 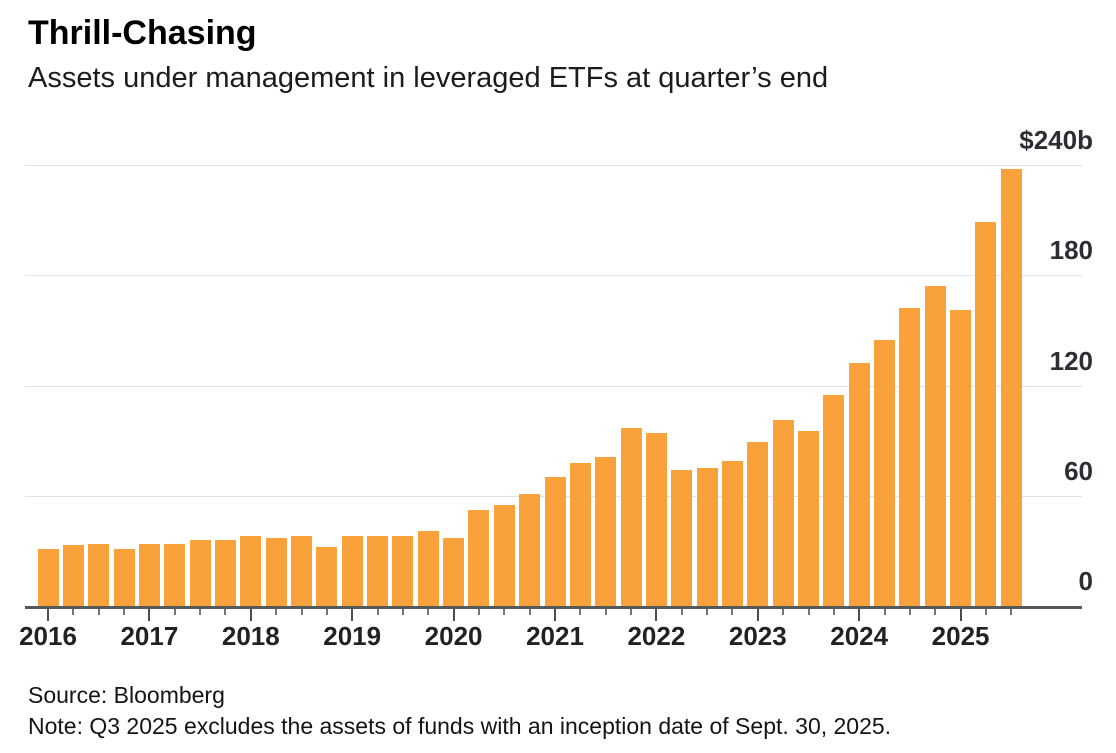 What do you see at coordinates (1071, 360) in the screenshot?
I see `y-tick-label-120: 120` at bounding box center [1071, 360].